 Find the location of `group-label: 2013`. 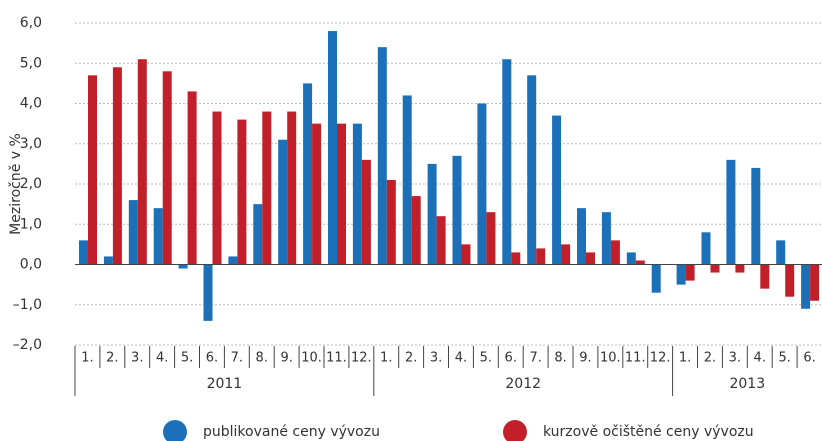

group-label: 2013 is located at coordinates (747, 384).